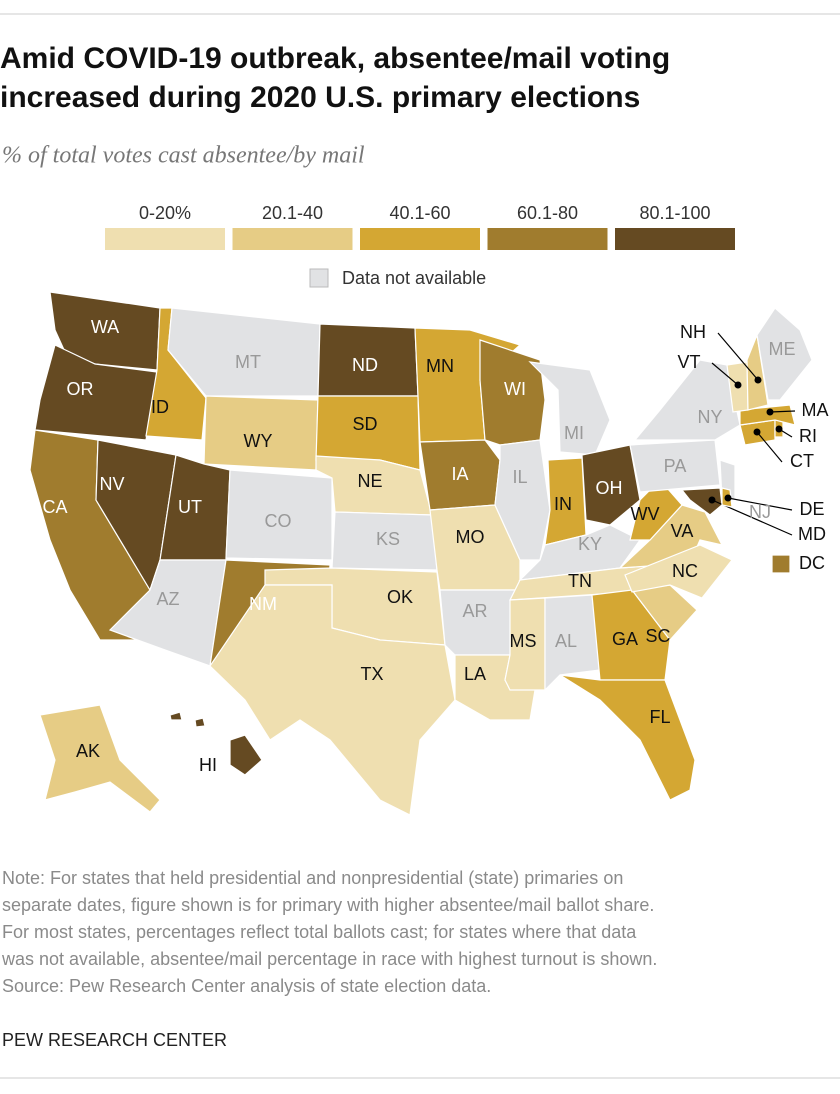 The image size is (840, 1094). I want to click on state-label: IL, so click(519, 477).